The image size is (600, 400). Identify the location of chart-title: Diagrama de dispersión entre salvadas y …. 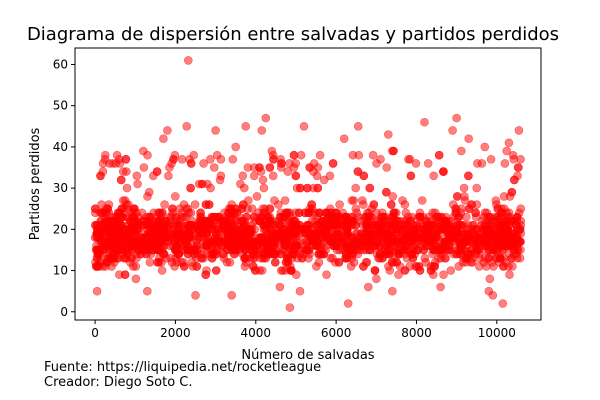
(293, 34).